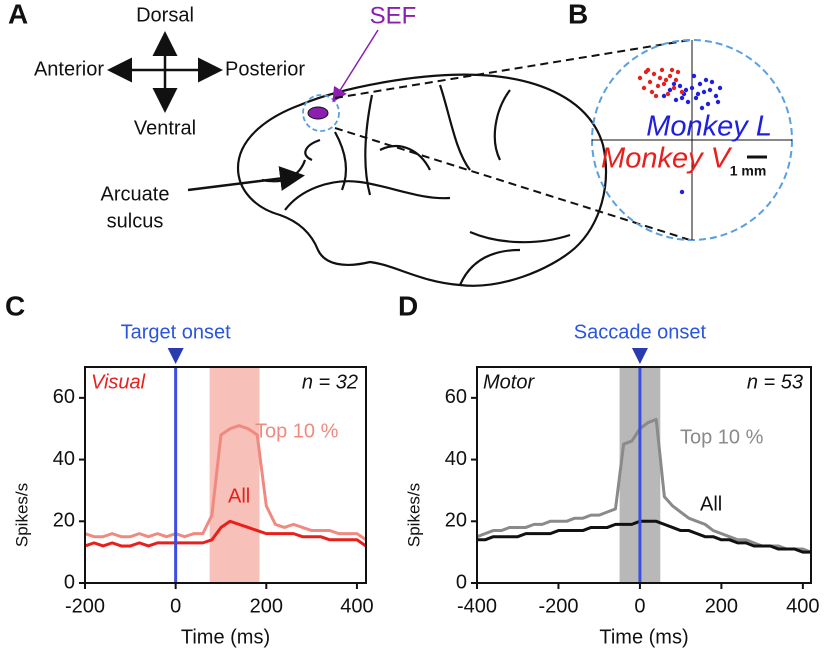 This screenshot has width=825, height=654. Describe the element at coordinates (477, 606) in the screenshot. I see `x-tick-label: -400` at that location.